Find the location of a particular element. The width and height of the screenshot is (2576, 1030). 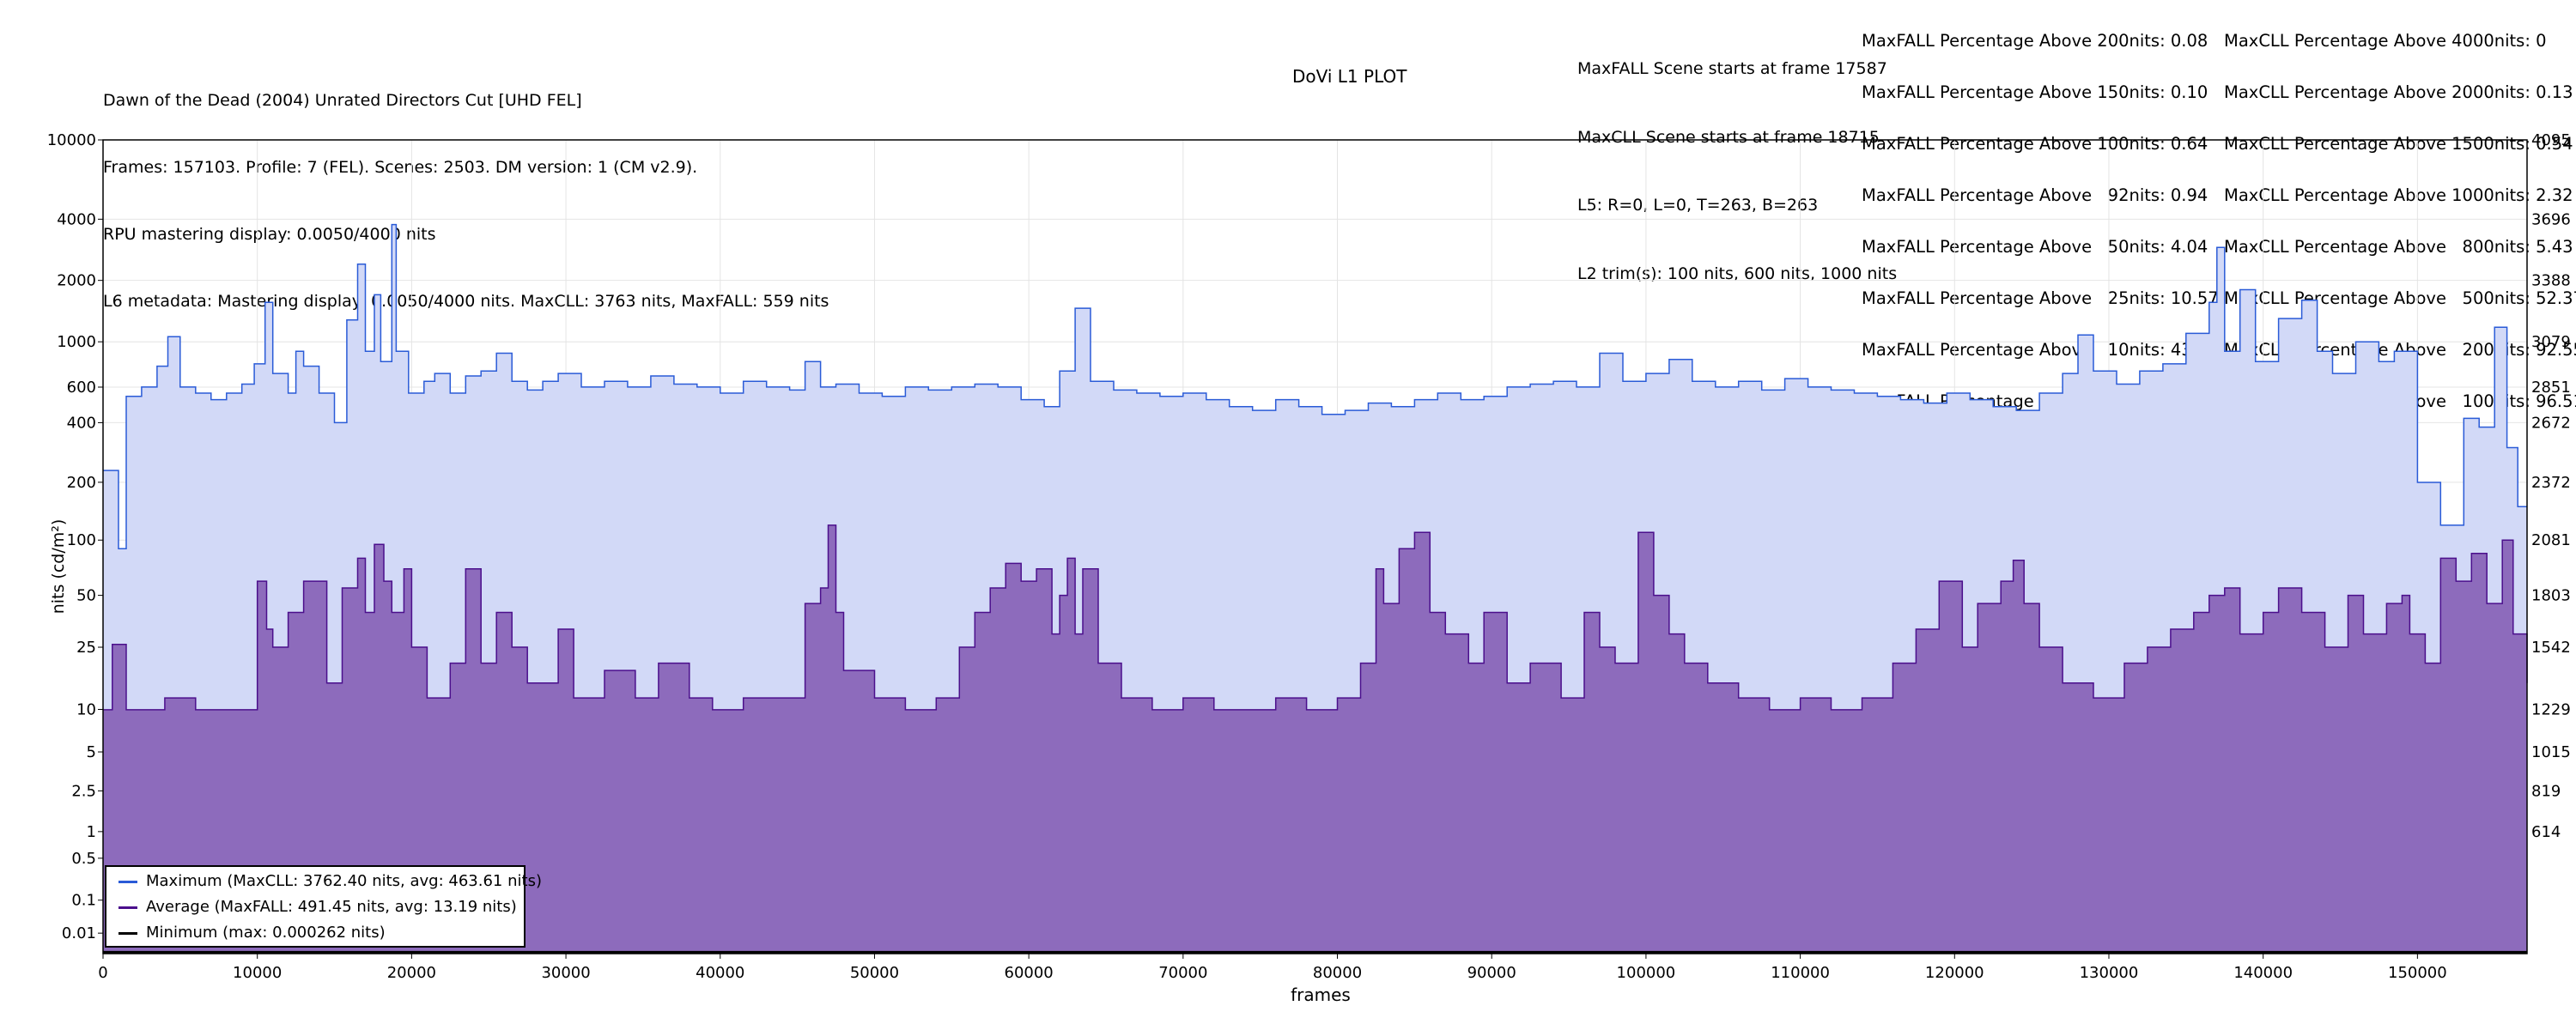

x-tick-label: 40000 is located at coordinates (720, 973).